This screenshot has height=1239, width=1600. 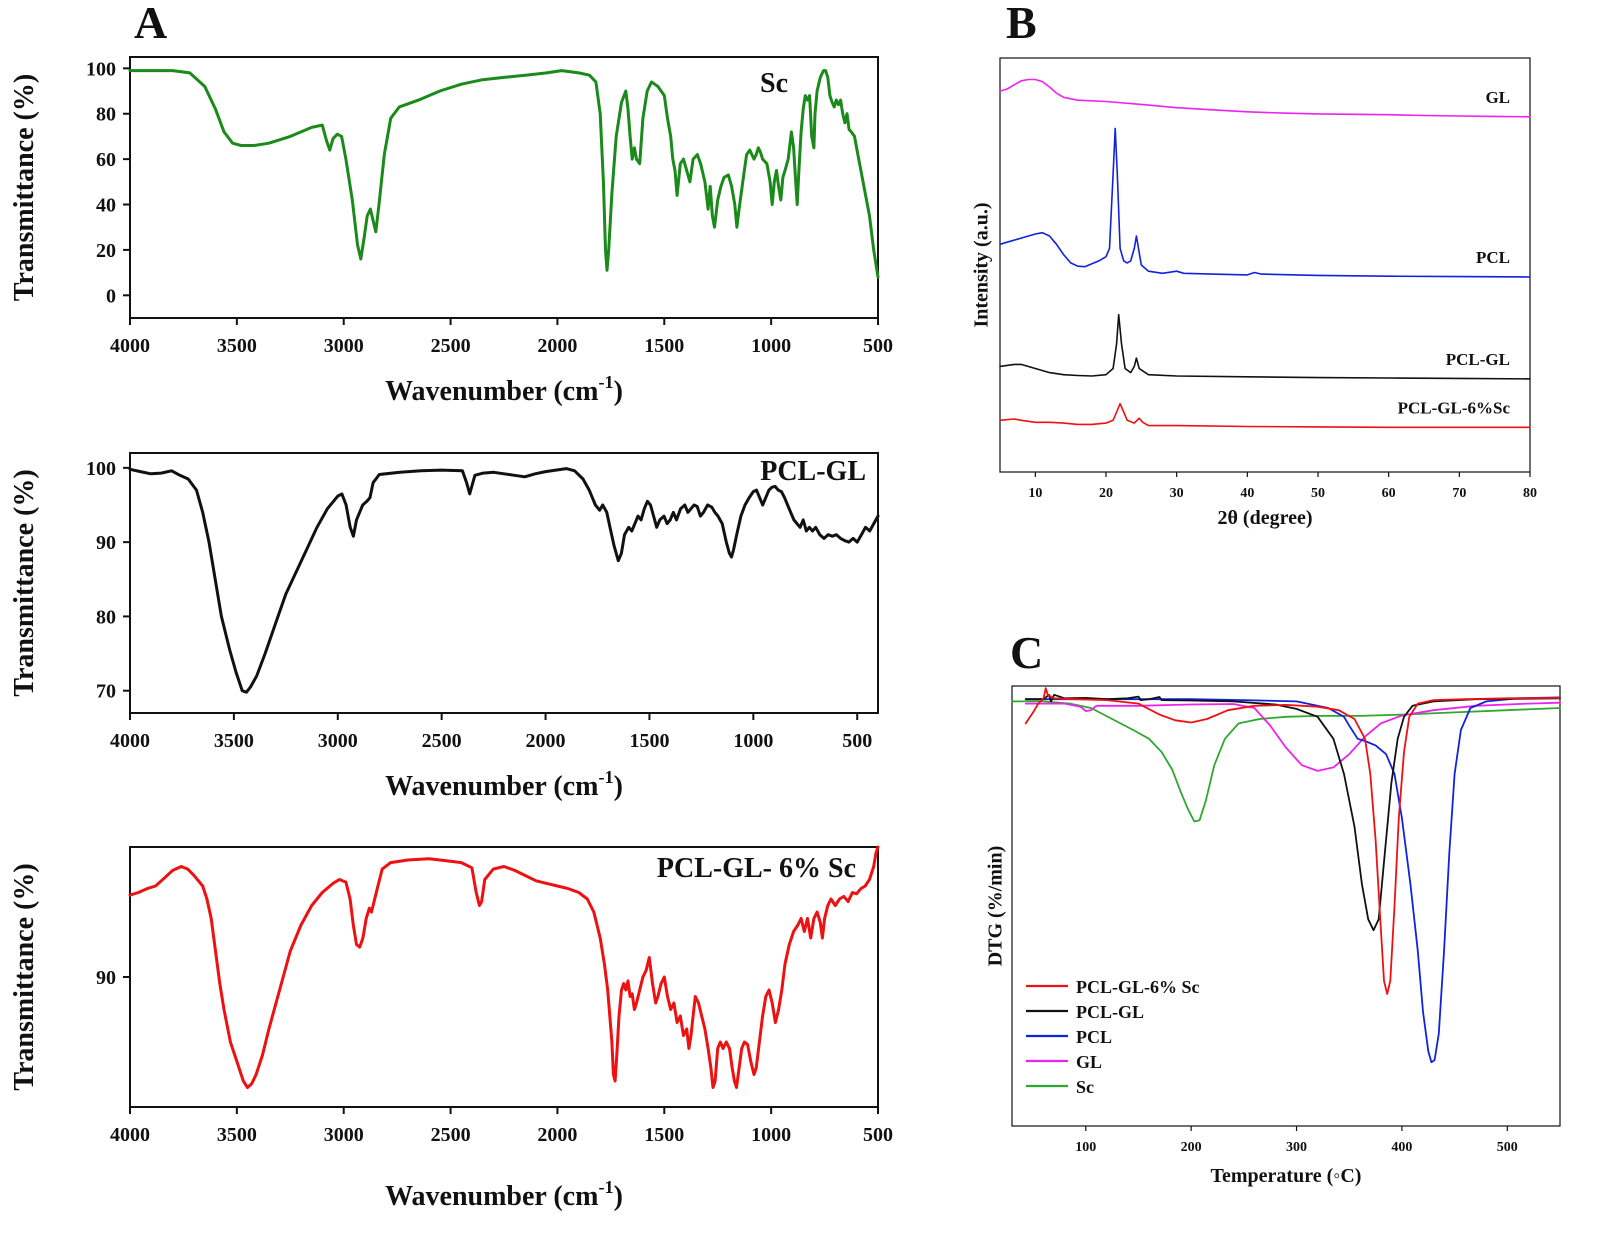 What do you see at coordinates (1094, 1037) in the screenshot?
I see `legend-label-pcl: PCL` at bounding box center [1094, 1037].